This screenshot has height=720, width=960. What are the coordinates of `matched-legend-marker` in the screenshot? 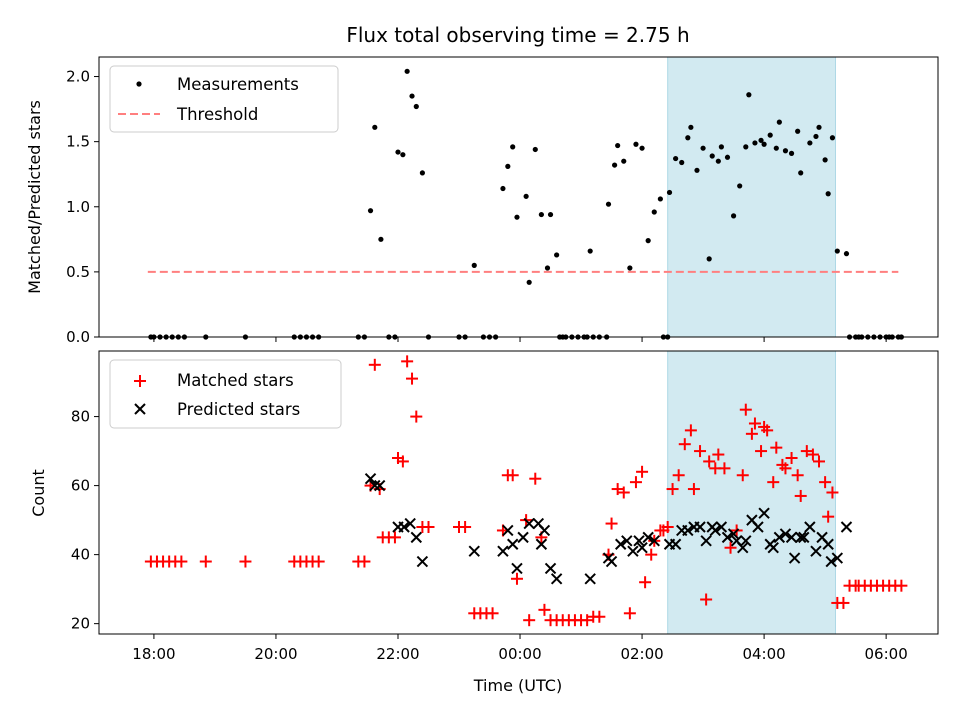 It's located at (140, 381).